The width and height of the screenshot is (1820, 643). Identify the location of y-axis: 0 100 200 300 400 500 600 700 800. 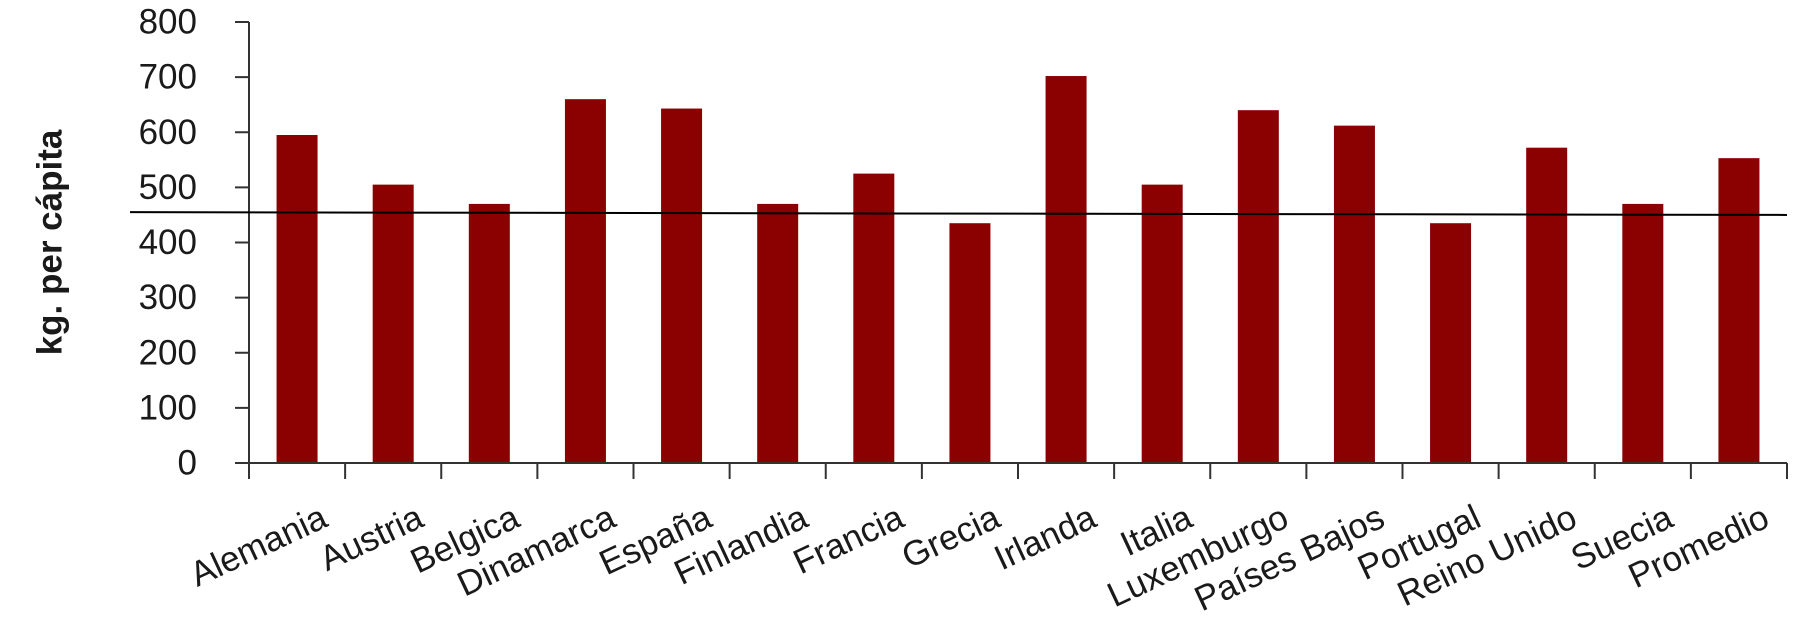
(194, 243).